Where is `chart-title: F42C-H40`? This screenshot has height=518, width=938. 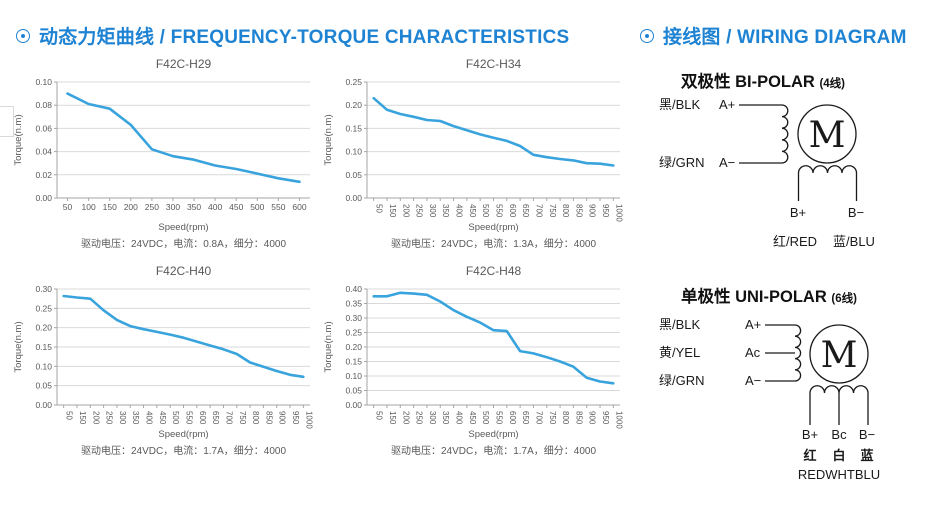
chart-title: F42C-H40 is located at coordinates (184, 271).